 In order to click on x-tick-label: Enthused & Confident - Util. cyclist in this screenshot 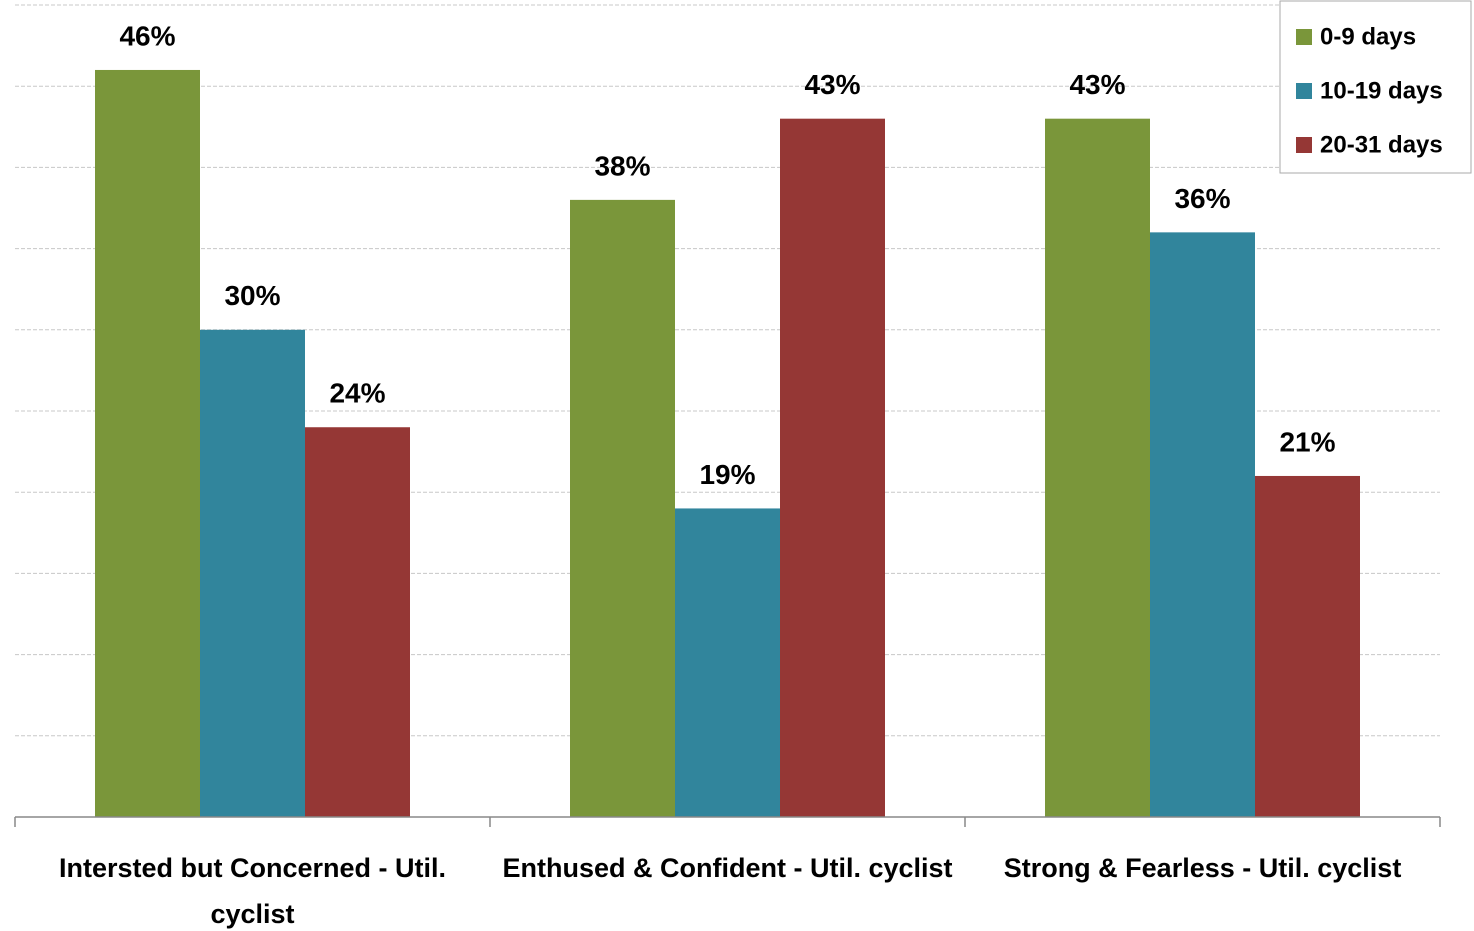, I will do `click(727, 868)`.